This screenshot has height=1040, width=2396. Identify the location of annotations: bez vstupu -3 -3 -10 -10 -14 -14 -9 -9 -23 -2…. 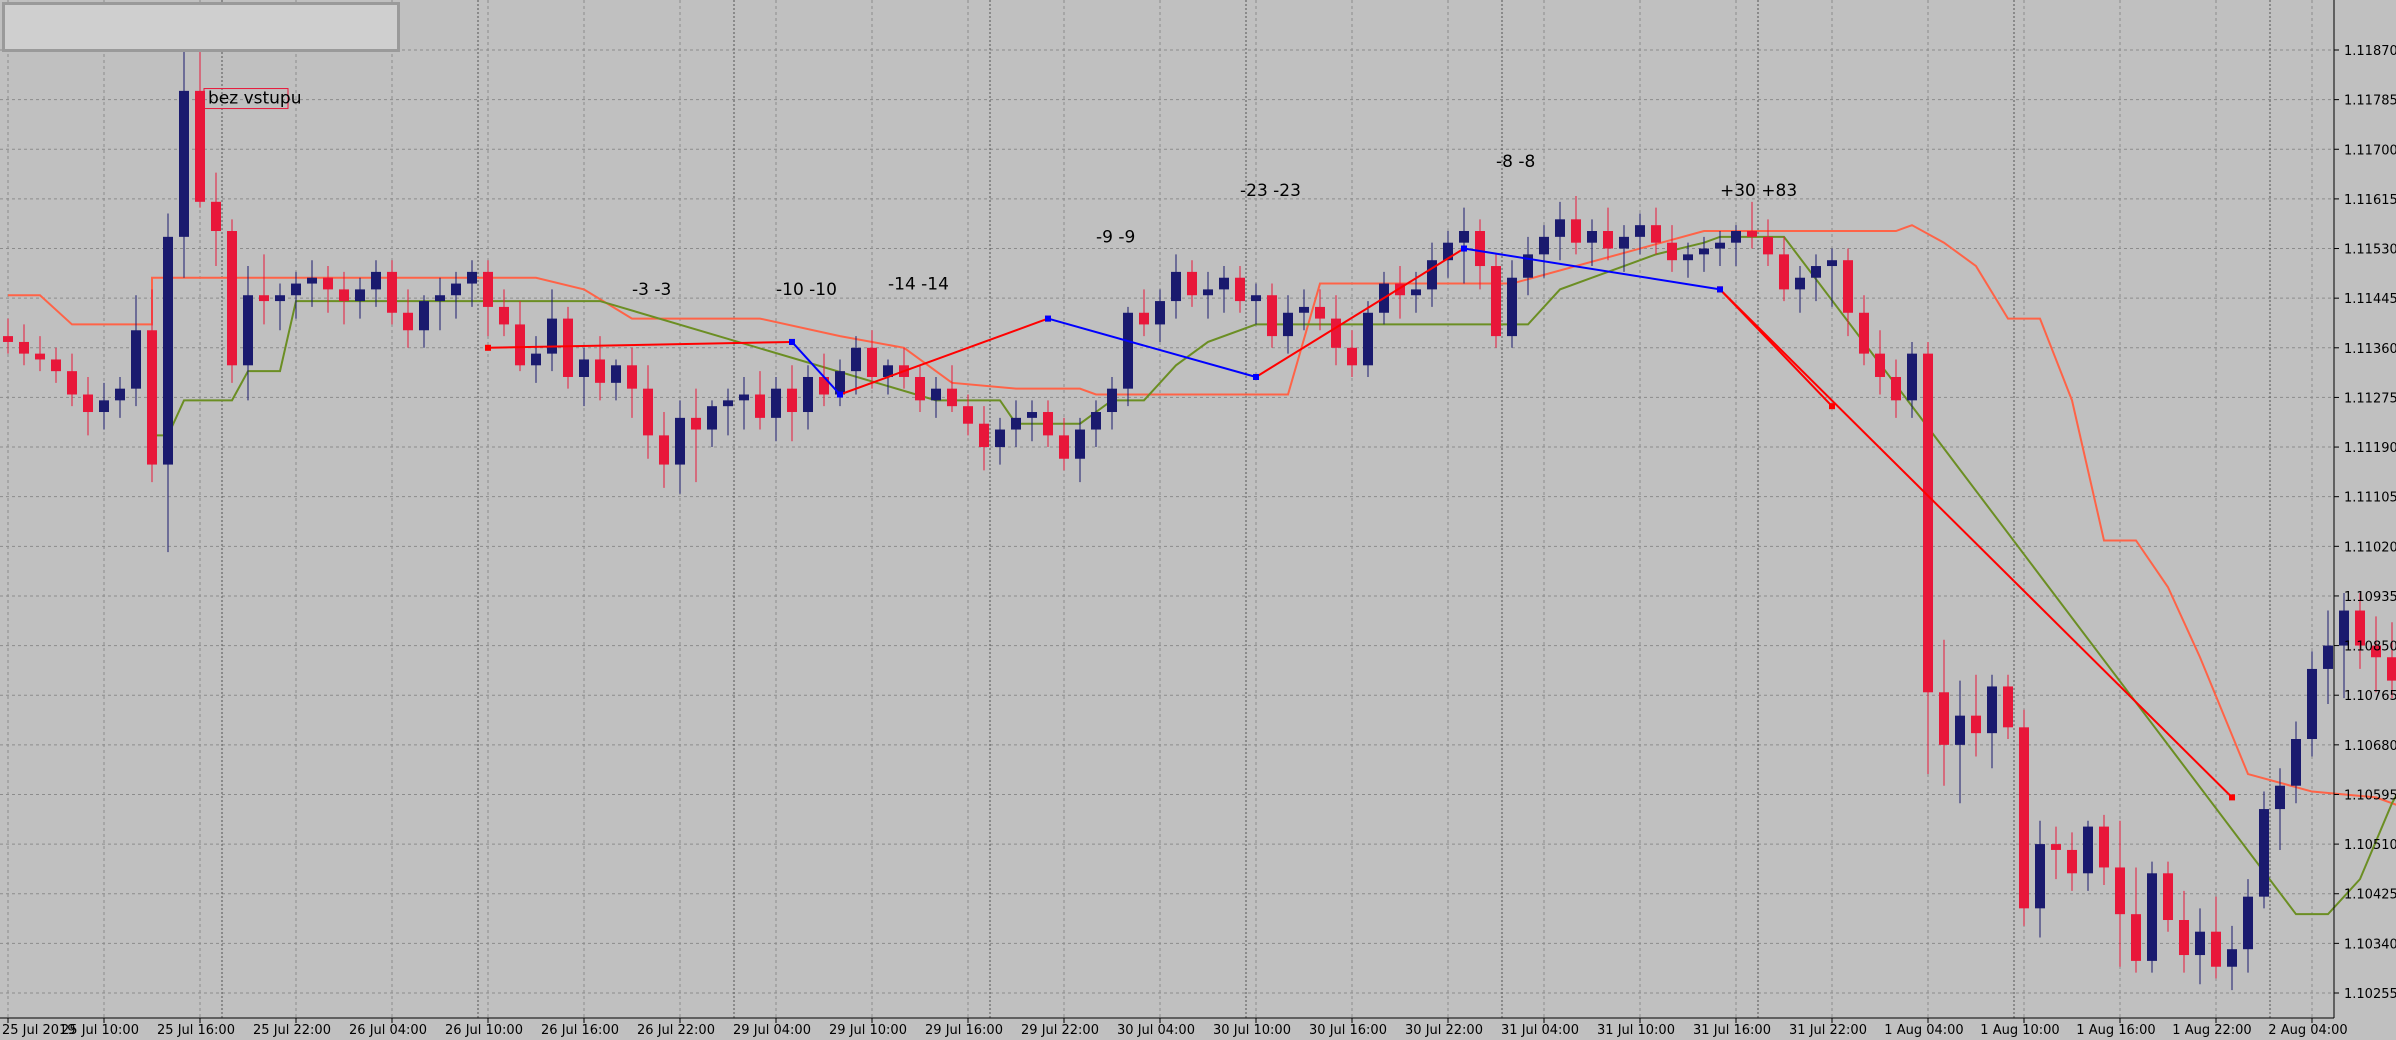
(1000, 194).